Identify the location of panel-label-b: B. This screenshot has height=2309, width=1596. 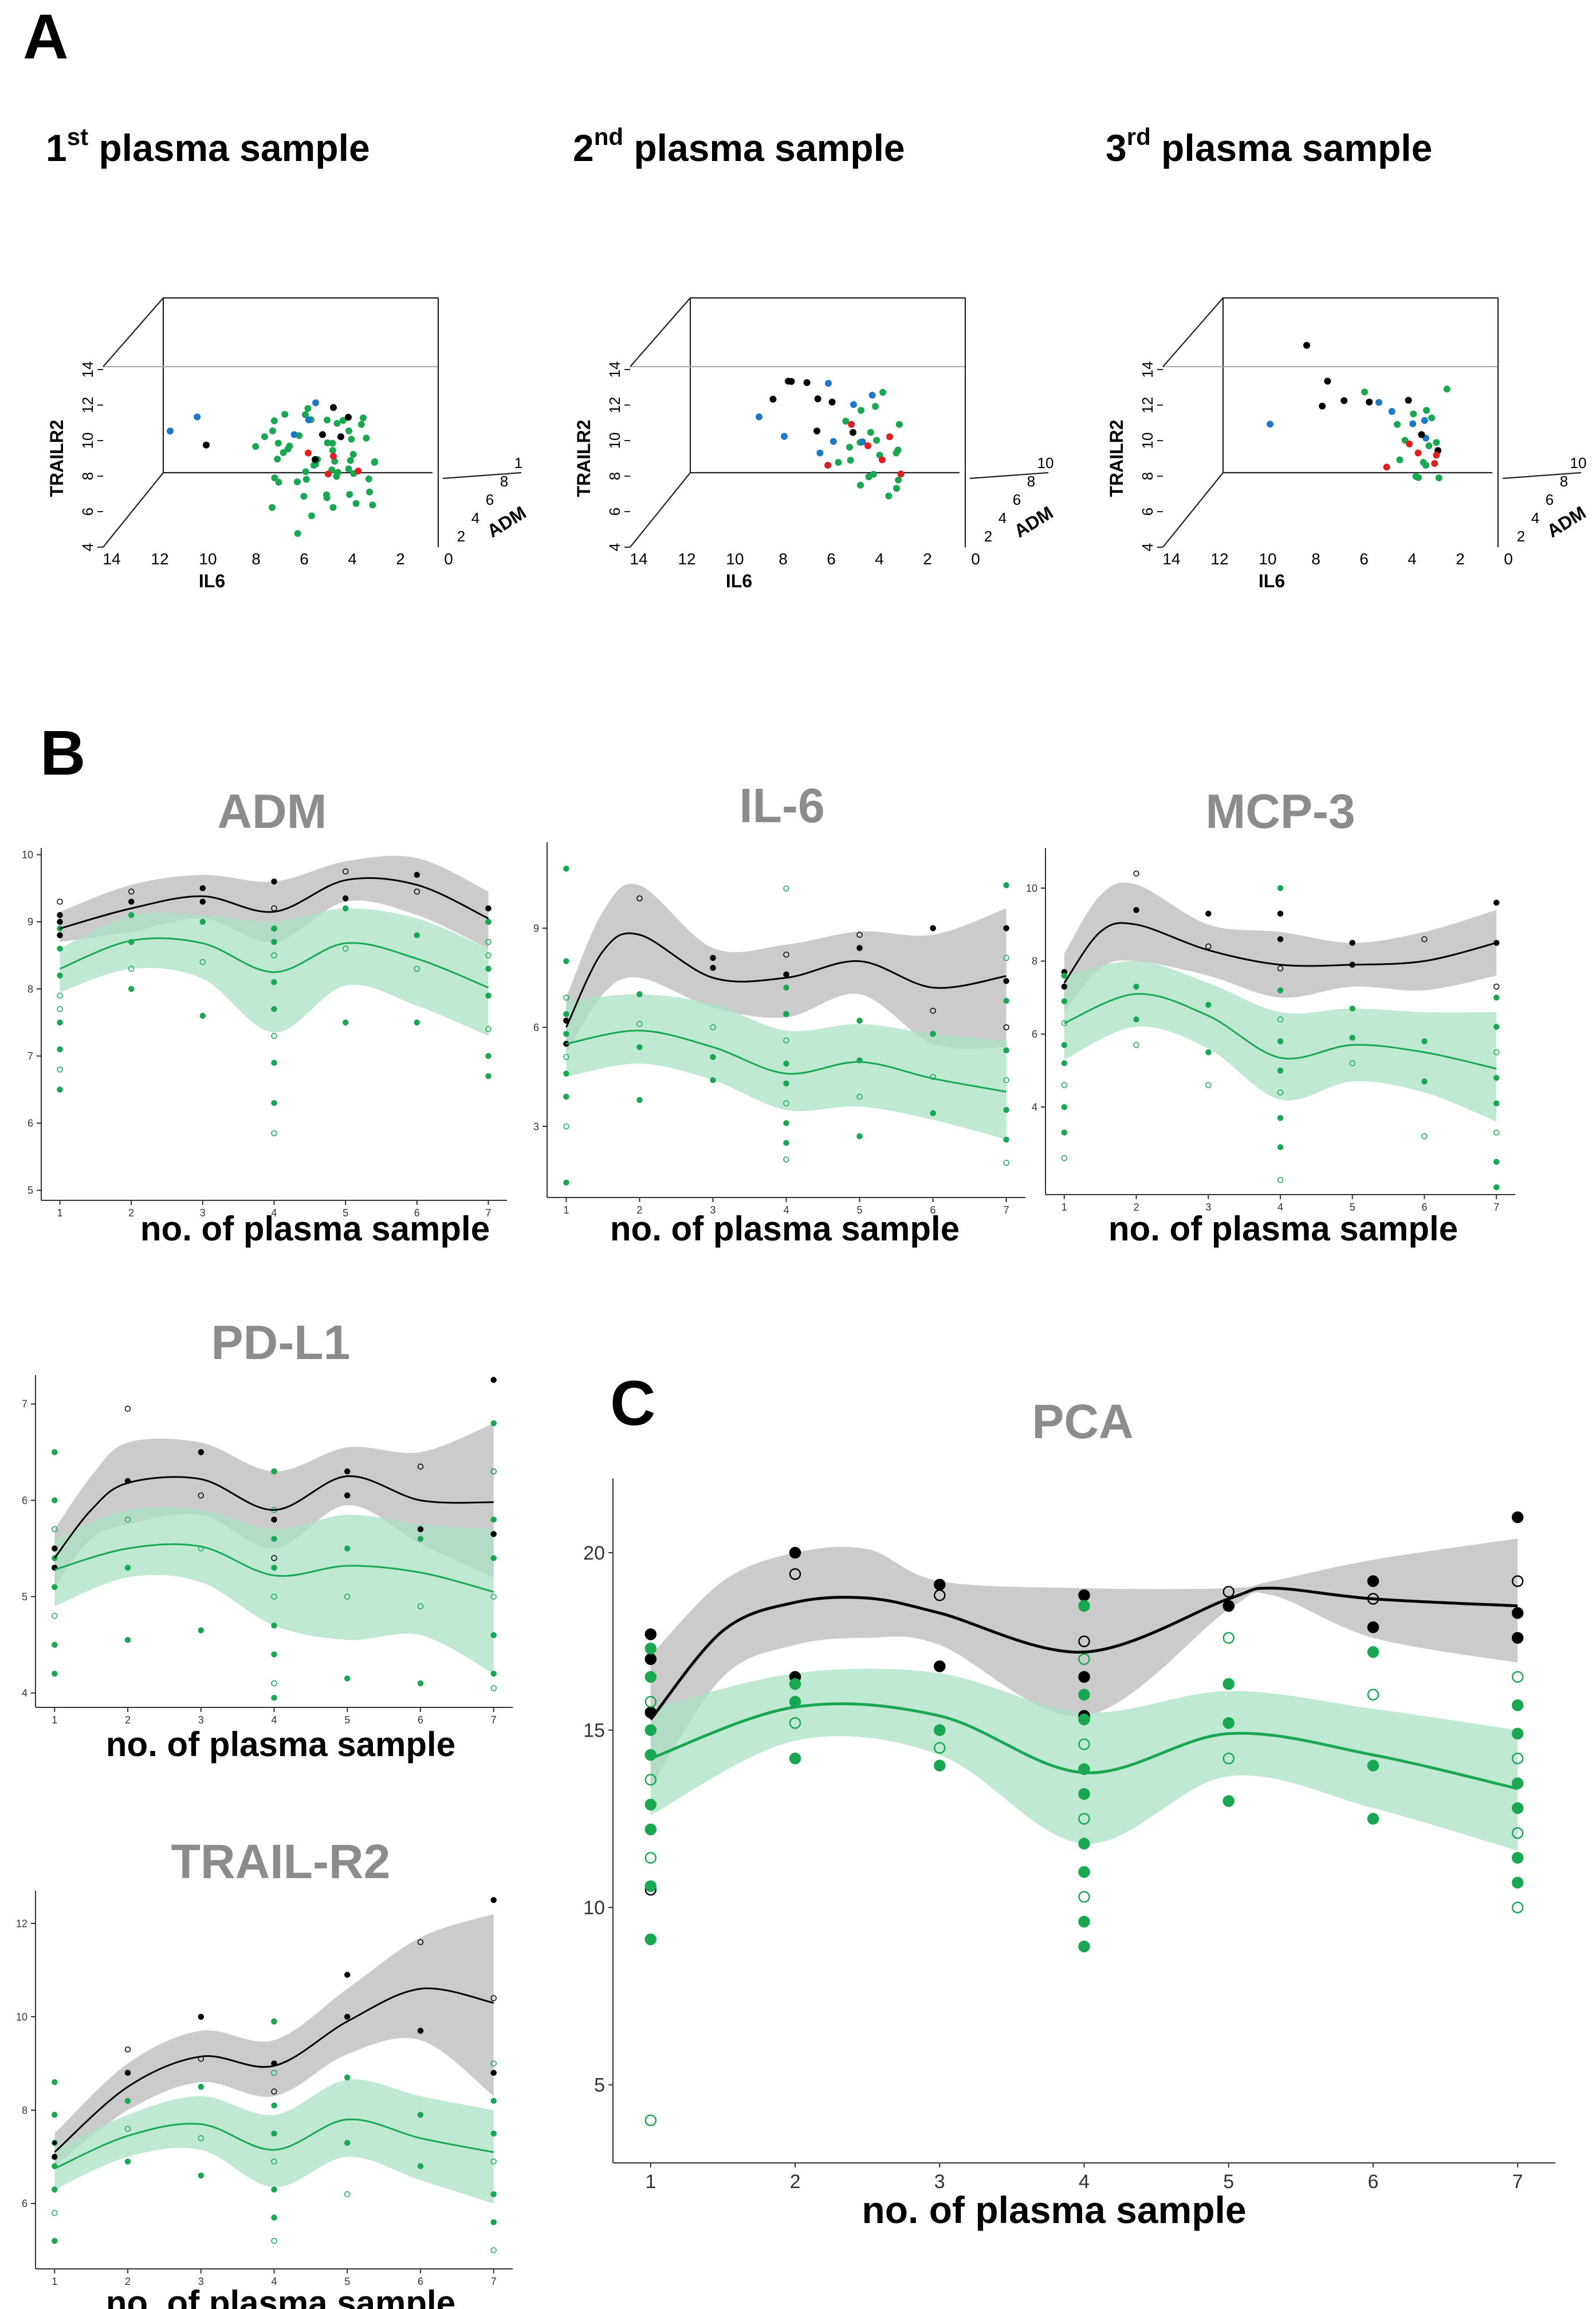
(63, 753).